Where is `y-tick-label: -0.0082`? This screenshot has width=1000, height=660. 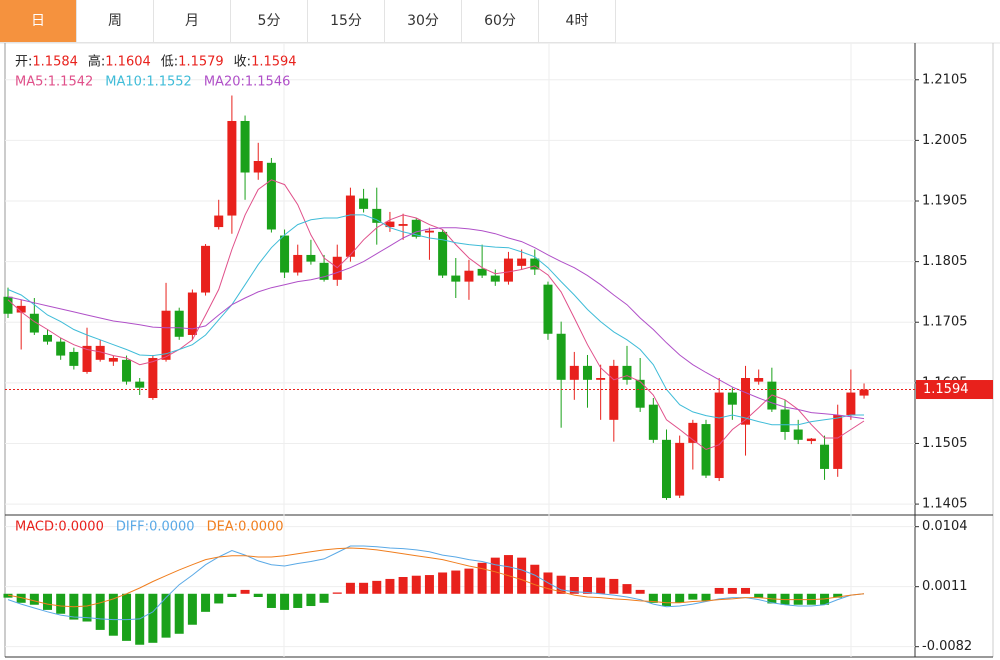 y-tick-label: -0.0082 is located at coordinates (947, 646).